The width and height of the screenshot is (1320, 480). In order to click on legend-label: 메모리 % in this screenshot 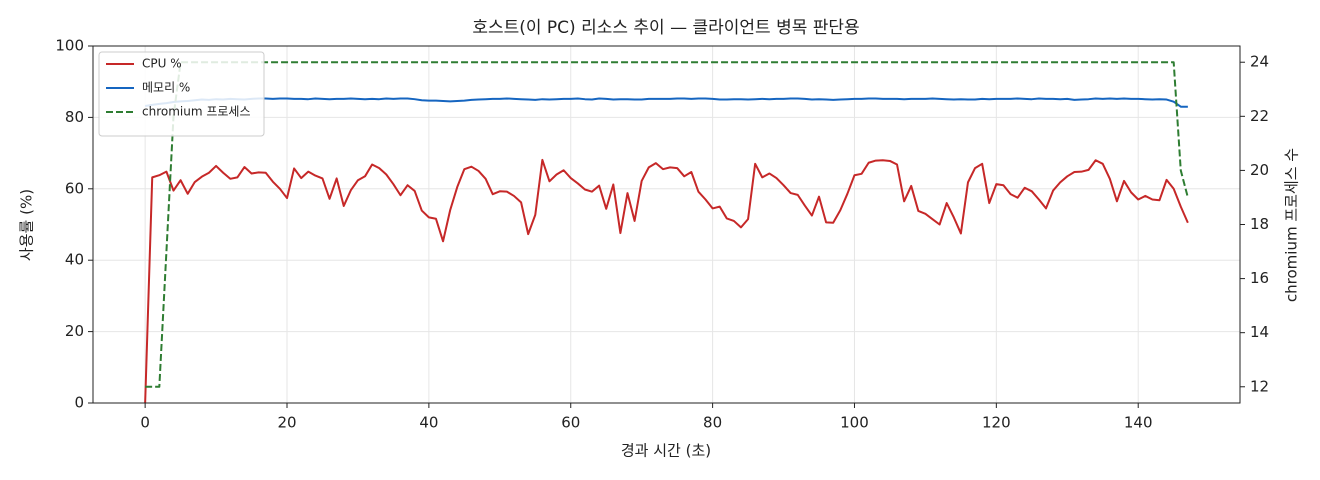, I will do `click(166, 88)`.